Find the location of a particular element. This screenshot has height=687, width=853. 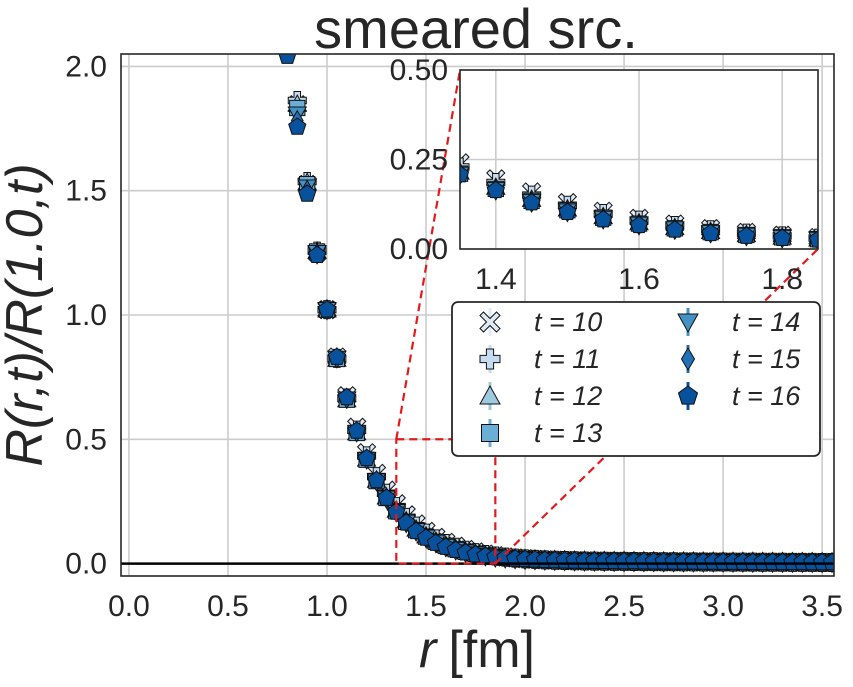

inset-y-tick-label: 0.50 is located at coordinates (419, 70).